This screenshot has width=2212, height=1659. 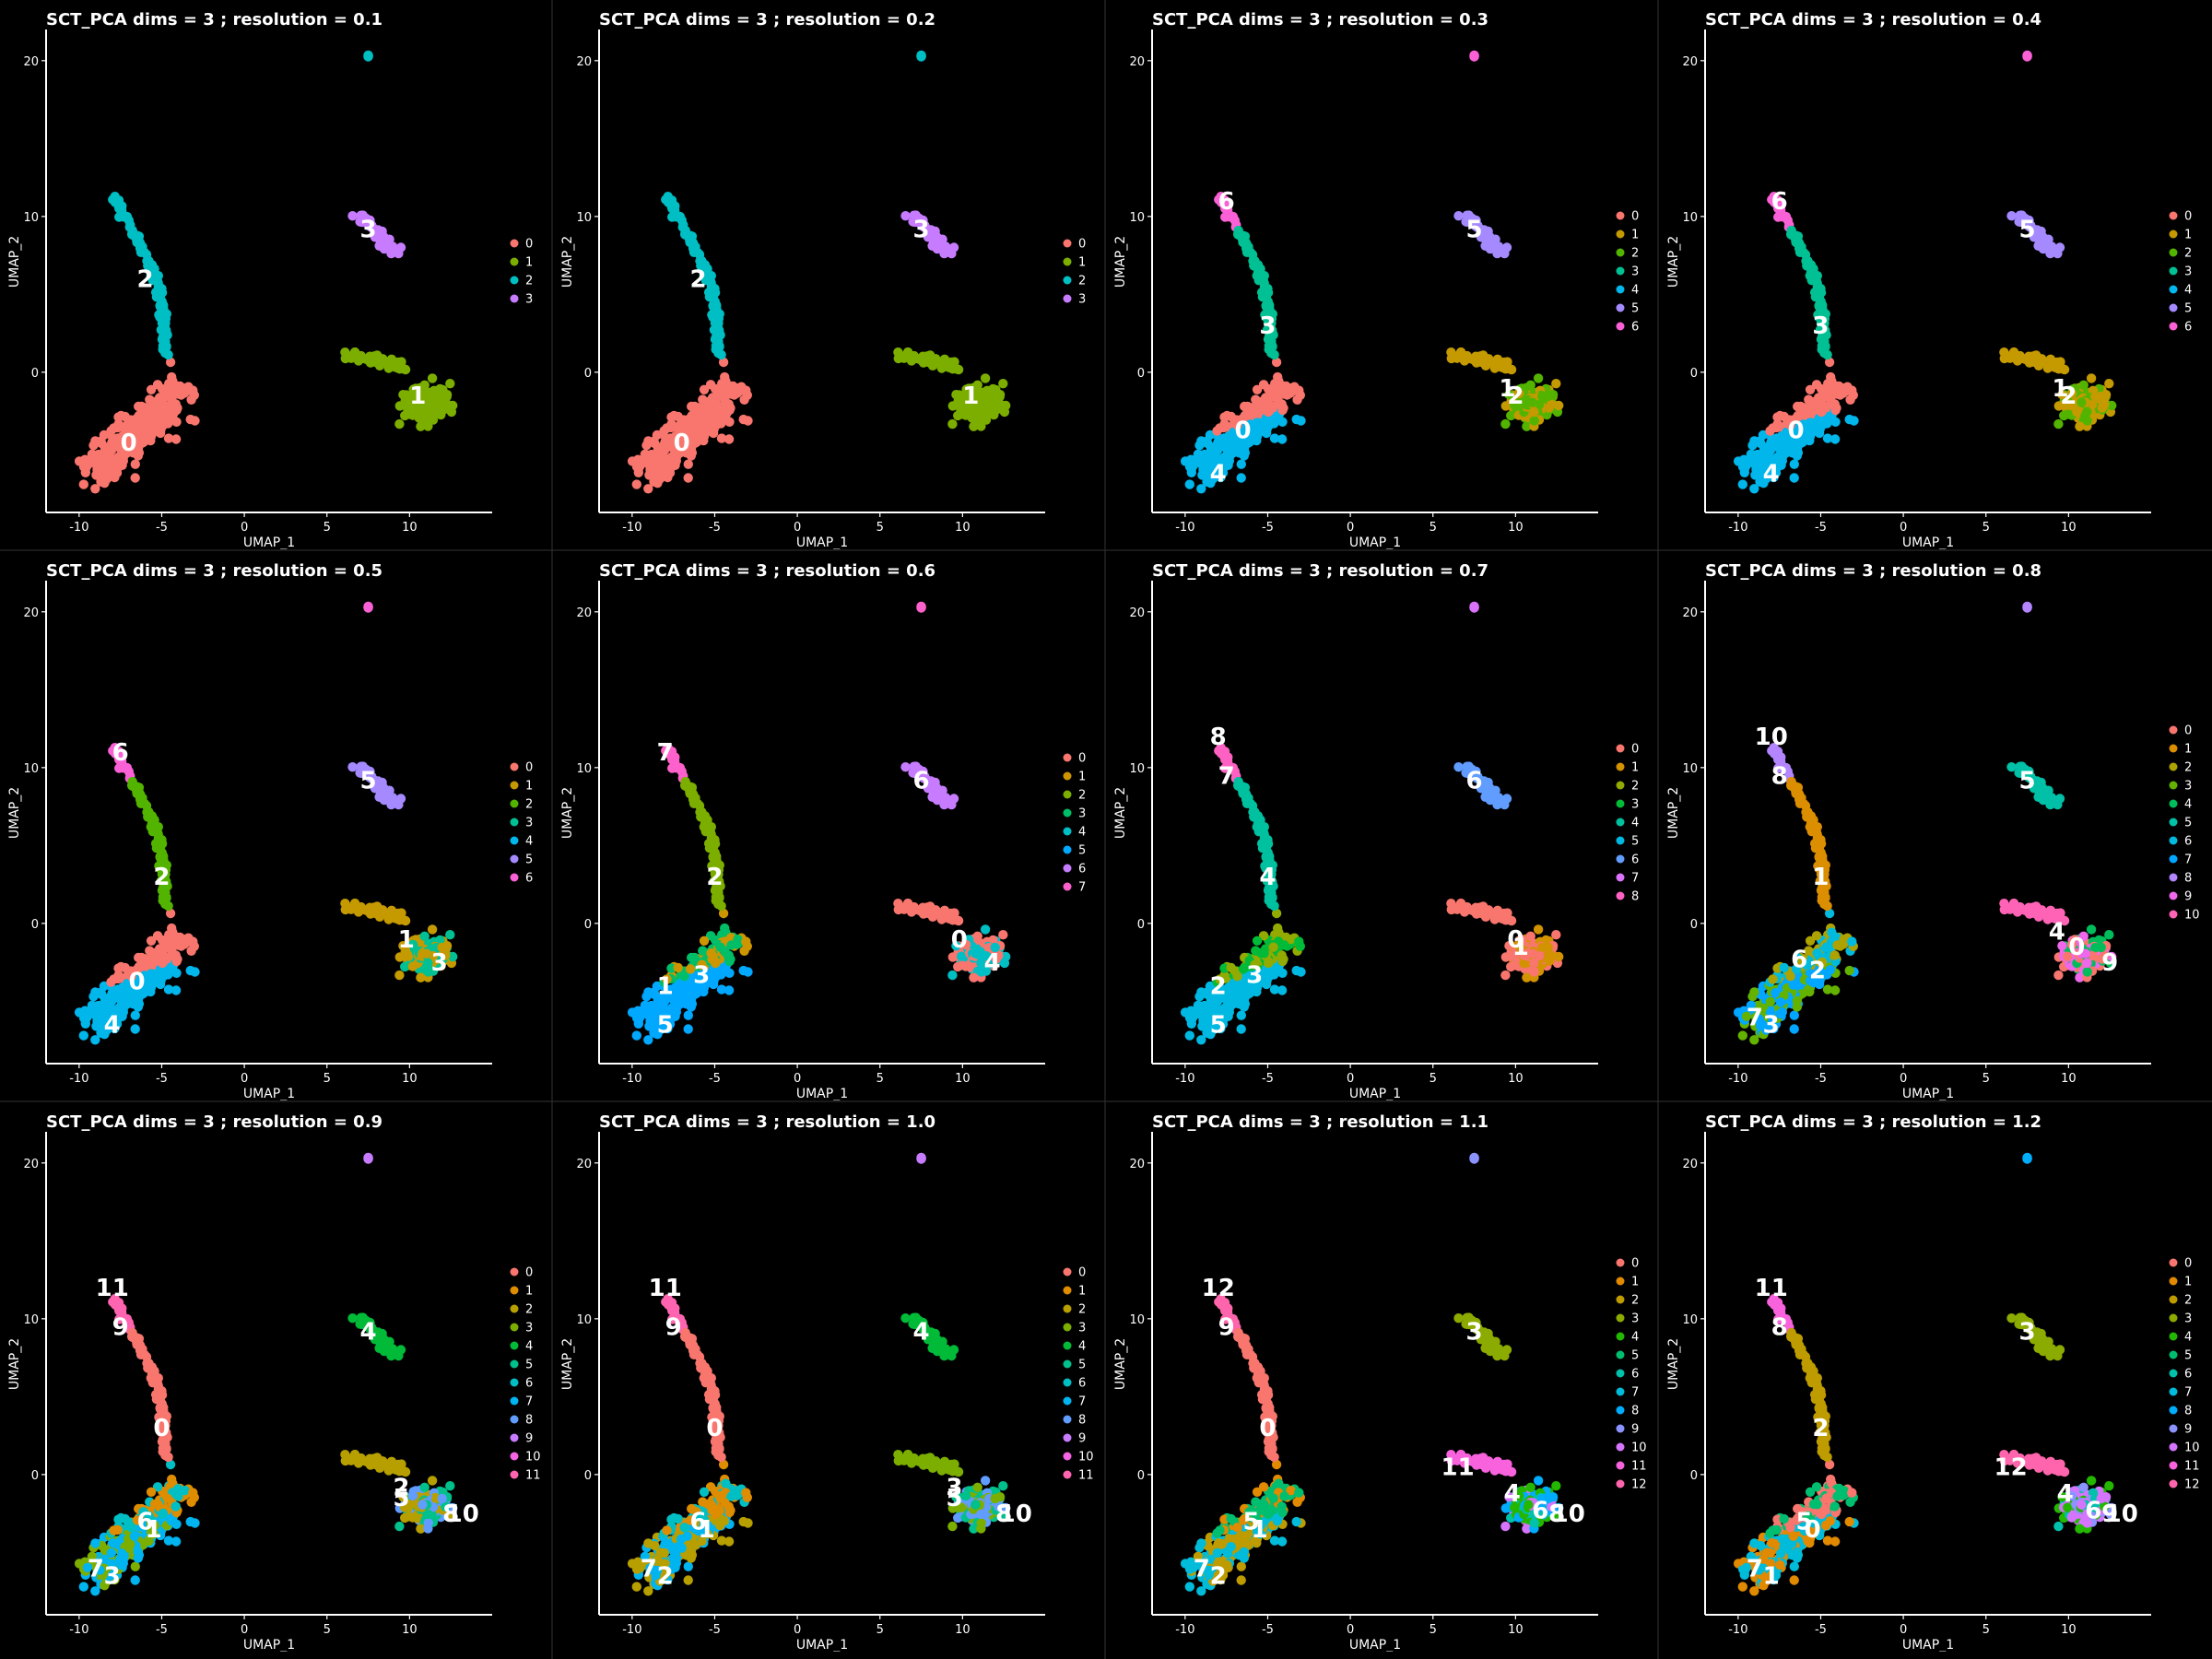 What do you see at coordinates (162, 1079) in the screenshot?
I see `x-tick-label: -5` at bounding box center [162, 1079].